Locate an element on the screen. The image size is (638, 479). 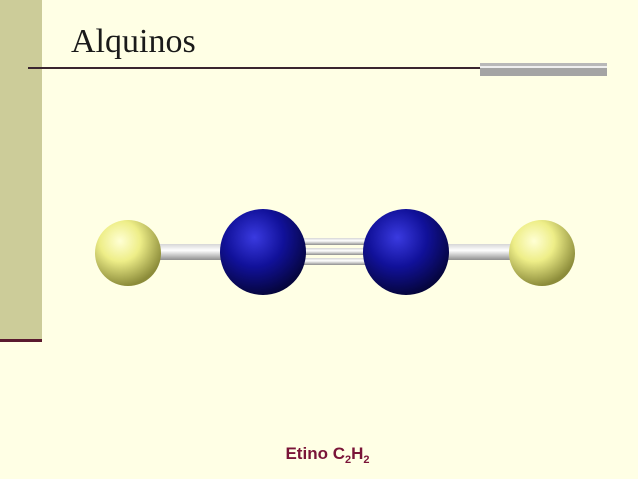
left-accent-underline is located at coordinates (21, 340).